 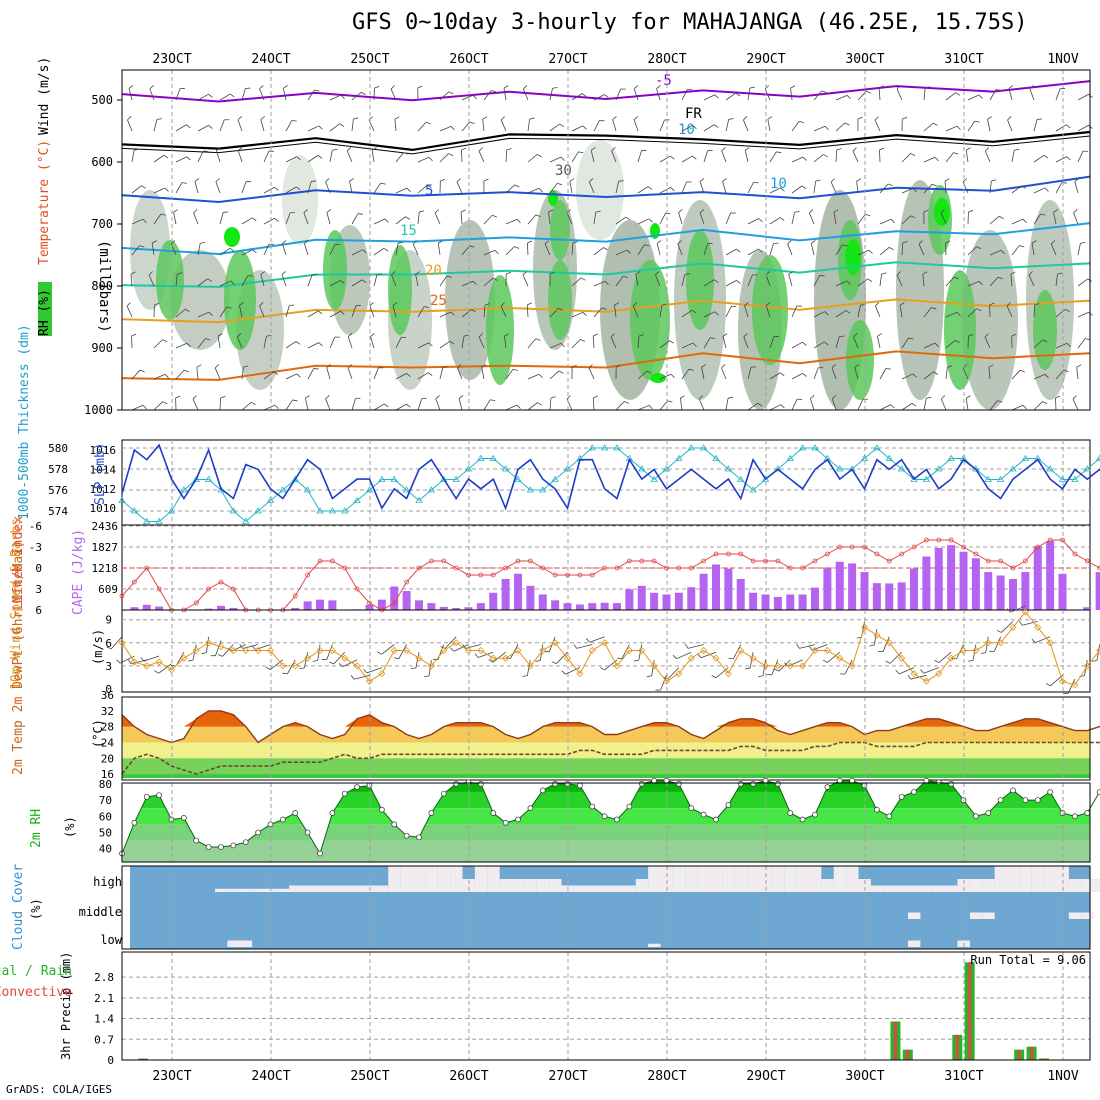 I want to click on wind-barb-10m-20-flag, so click(x=352, y=677).